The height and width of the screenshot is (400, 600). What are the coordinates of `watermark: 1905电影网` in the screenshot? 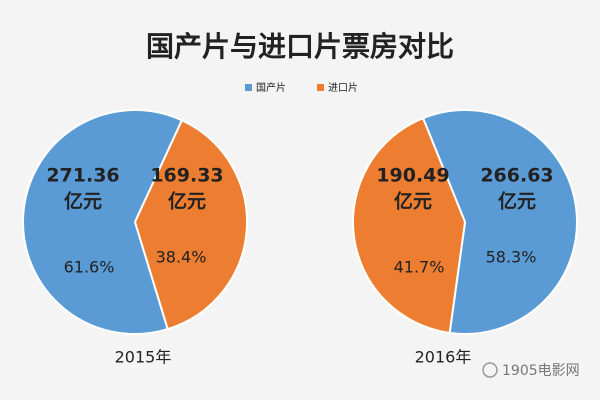 It's located at (531, 370).